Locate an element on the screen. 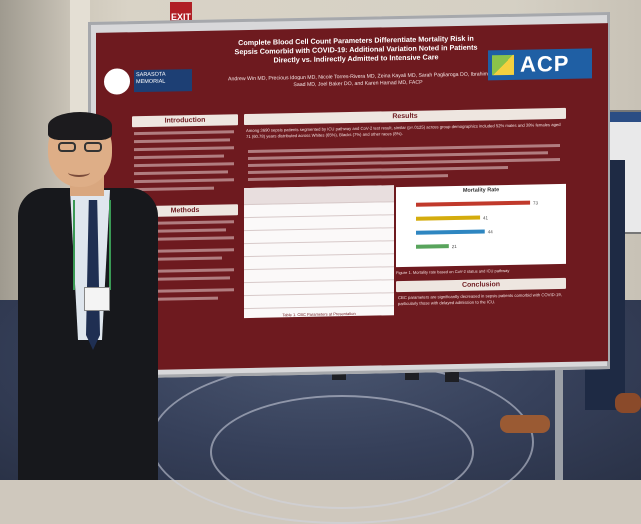  bar-value-label: 41 is located at coordinates (486, 217).